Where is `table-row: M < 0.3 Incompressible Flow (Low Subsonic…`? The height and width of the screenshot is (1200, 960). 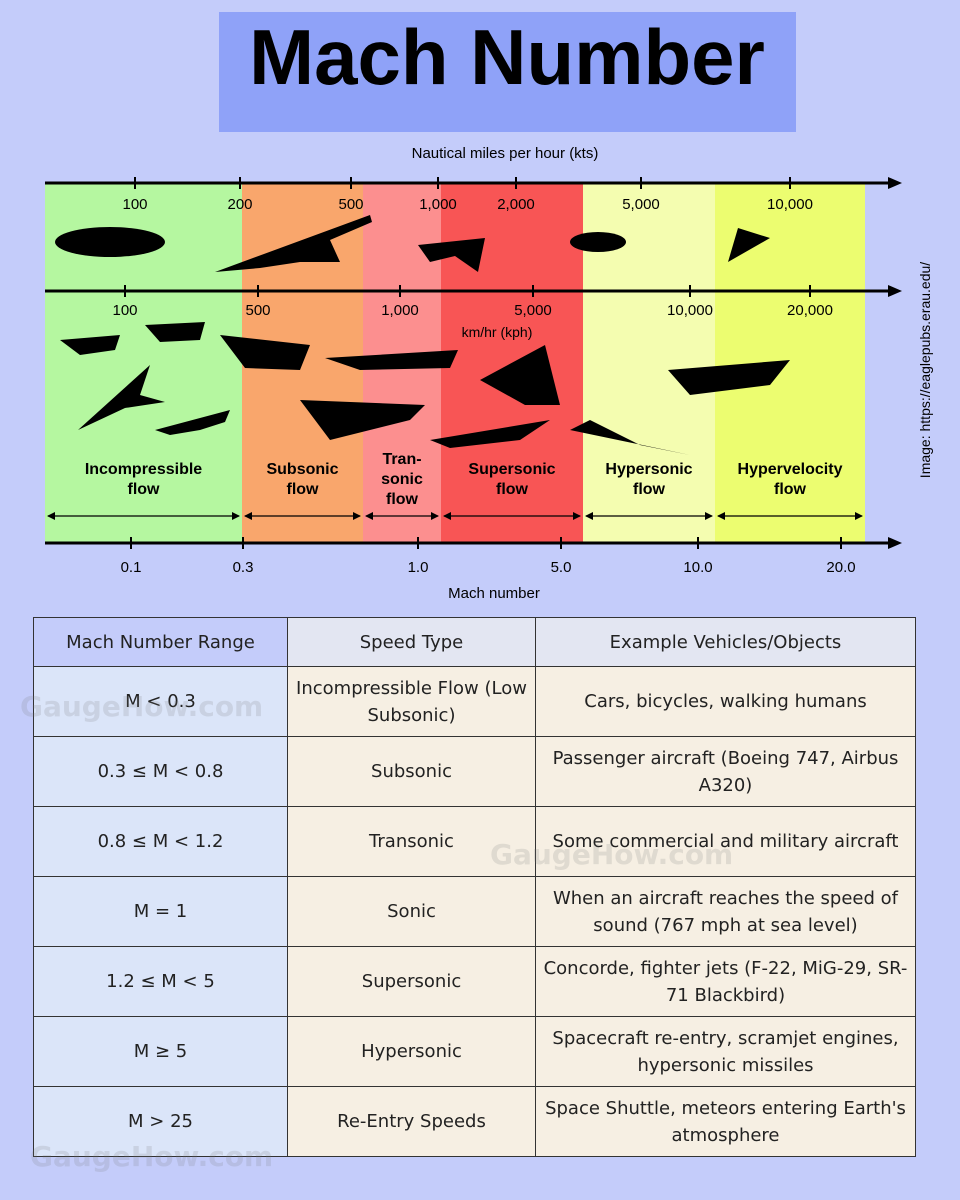
table-row: M < 0.3 Incompressible Flow (Low Subsonic… is located at coordinates (474, 701).